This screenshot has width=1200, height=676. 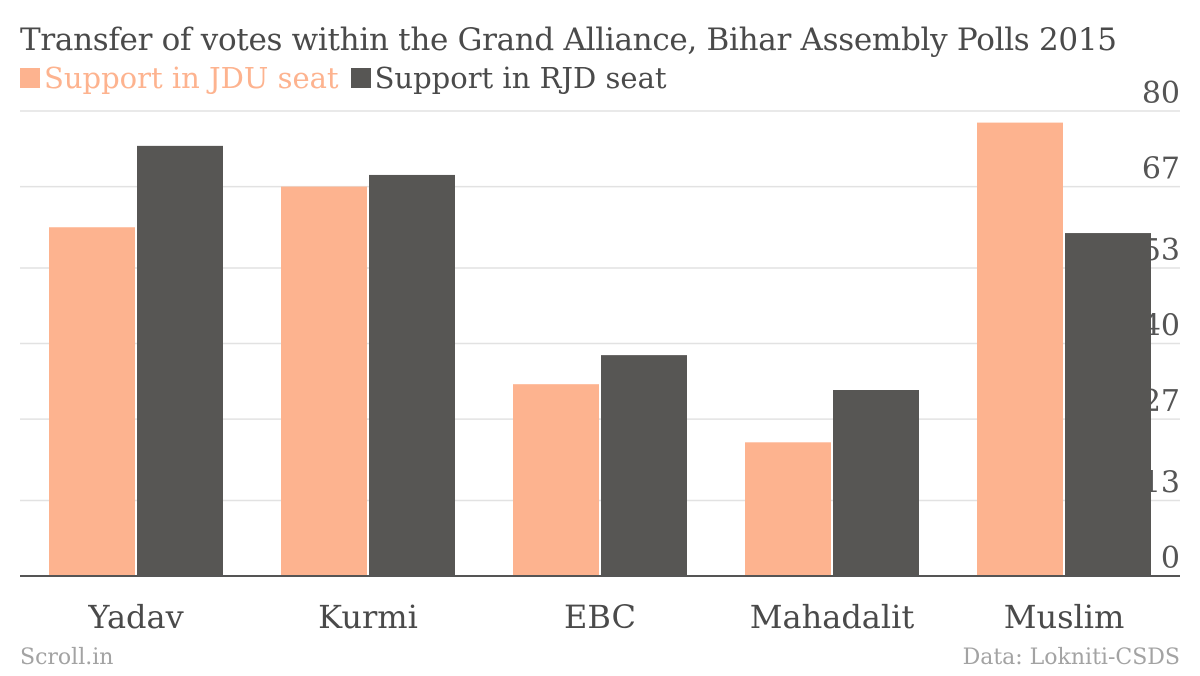 I want to click on y-tick-label: 67, so click(x=1161, y=169).